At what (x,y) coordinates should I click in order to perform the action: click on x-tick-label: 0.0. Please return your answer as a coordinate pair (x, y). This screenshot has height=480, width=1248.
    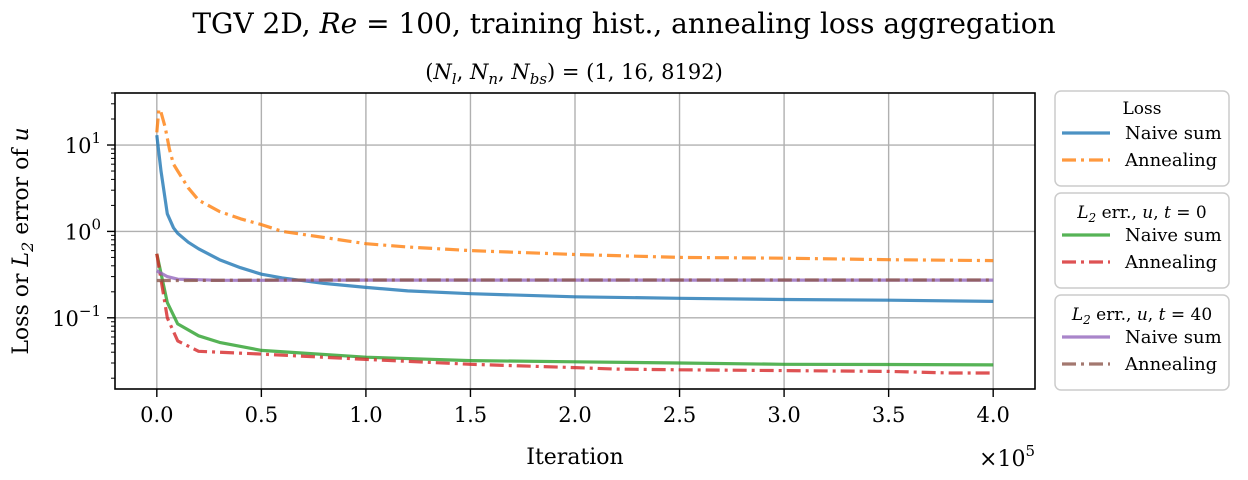
    Looking at the image, I should click on (156, 415).